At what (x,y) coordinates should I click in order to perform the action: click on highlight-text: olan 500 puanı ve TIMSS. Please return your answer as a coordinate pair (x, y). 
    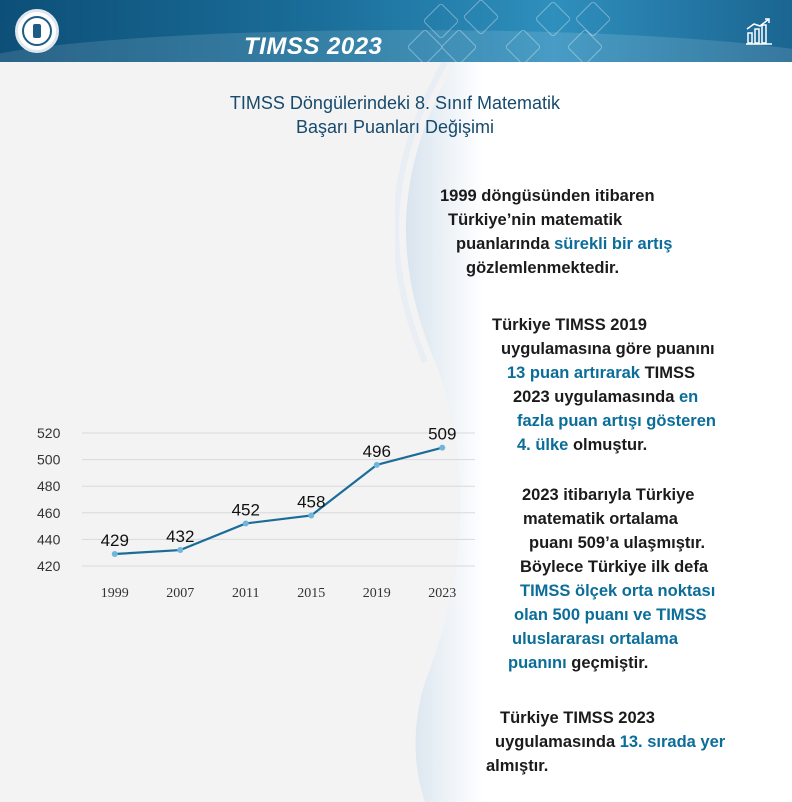
    Looking at the image, I should click on (610, 615).